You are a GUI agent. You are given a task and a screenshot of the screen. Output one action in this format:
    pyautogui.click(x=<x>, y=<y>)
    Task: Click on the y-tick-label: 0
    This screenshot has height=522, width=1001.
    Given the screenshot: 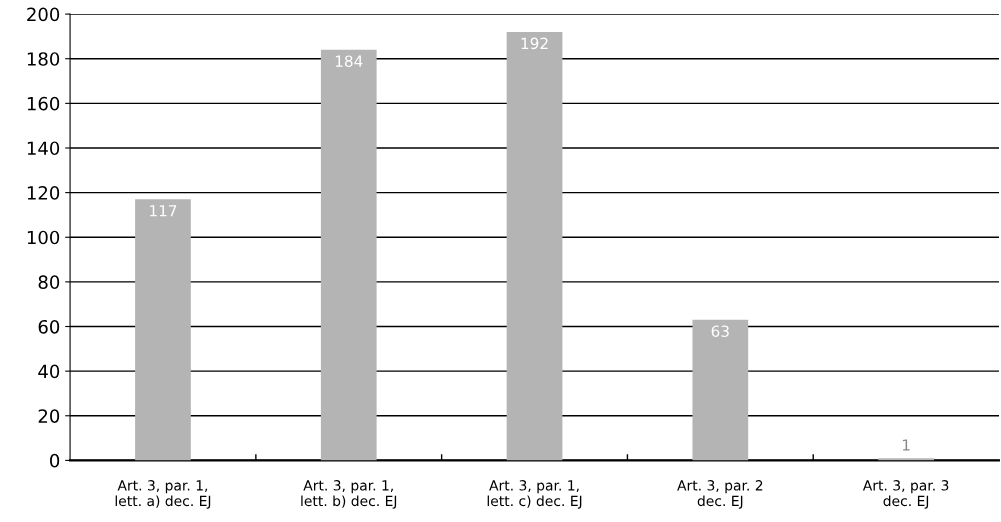 What is the action you would take?
    pyautogui.click(x=55, y=460)
    